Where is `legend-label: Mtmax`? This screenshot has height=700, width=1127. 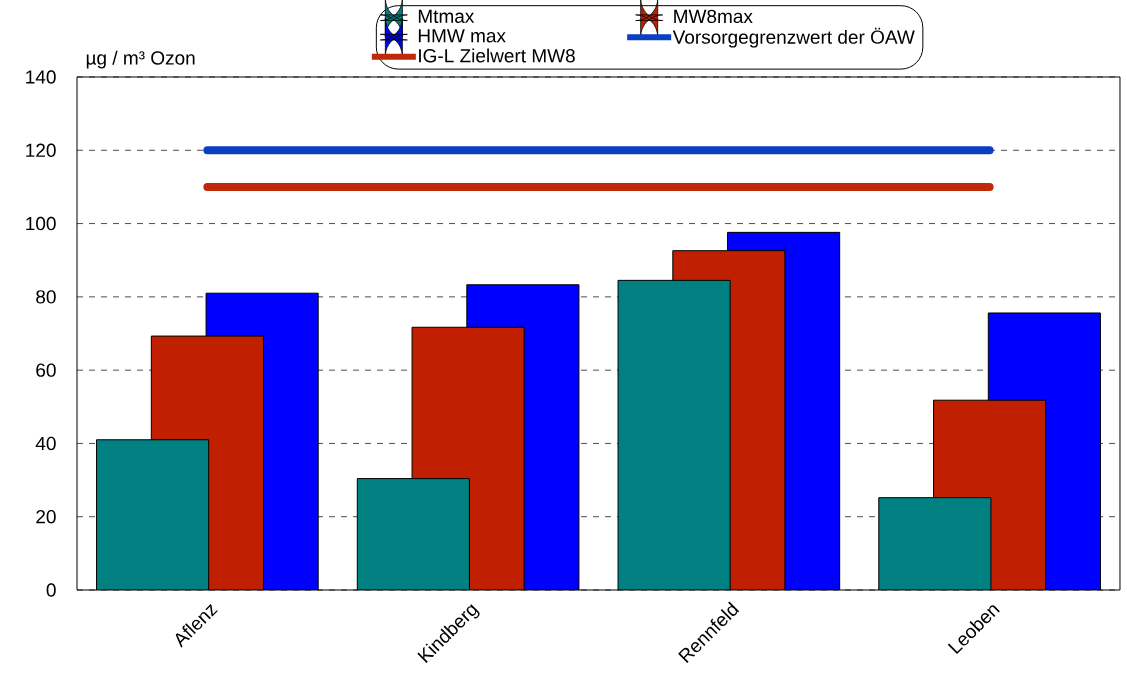 legend-label: Mtmax is located at coordinates (446, 16).